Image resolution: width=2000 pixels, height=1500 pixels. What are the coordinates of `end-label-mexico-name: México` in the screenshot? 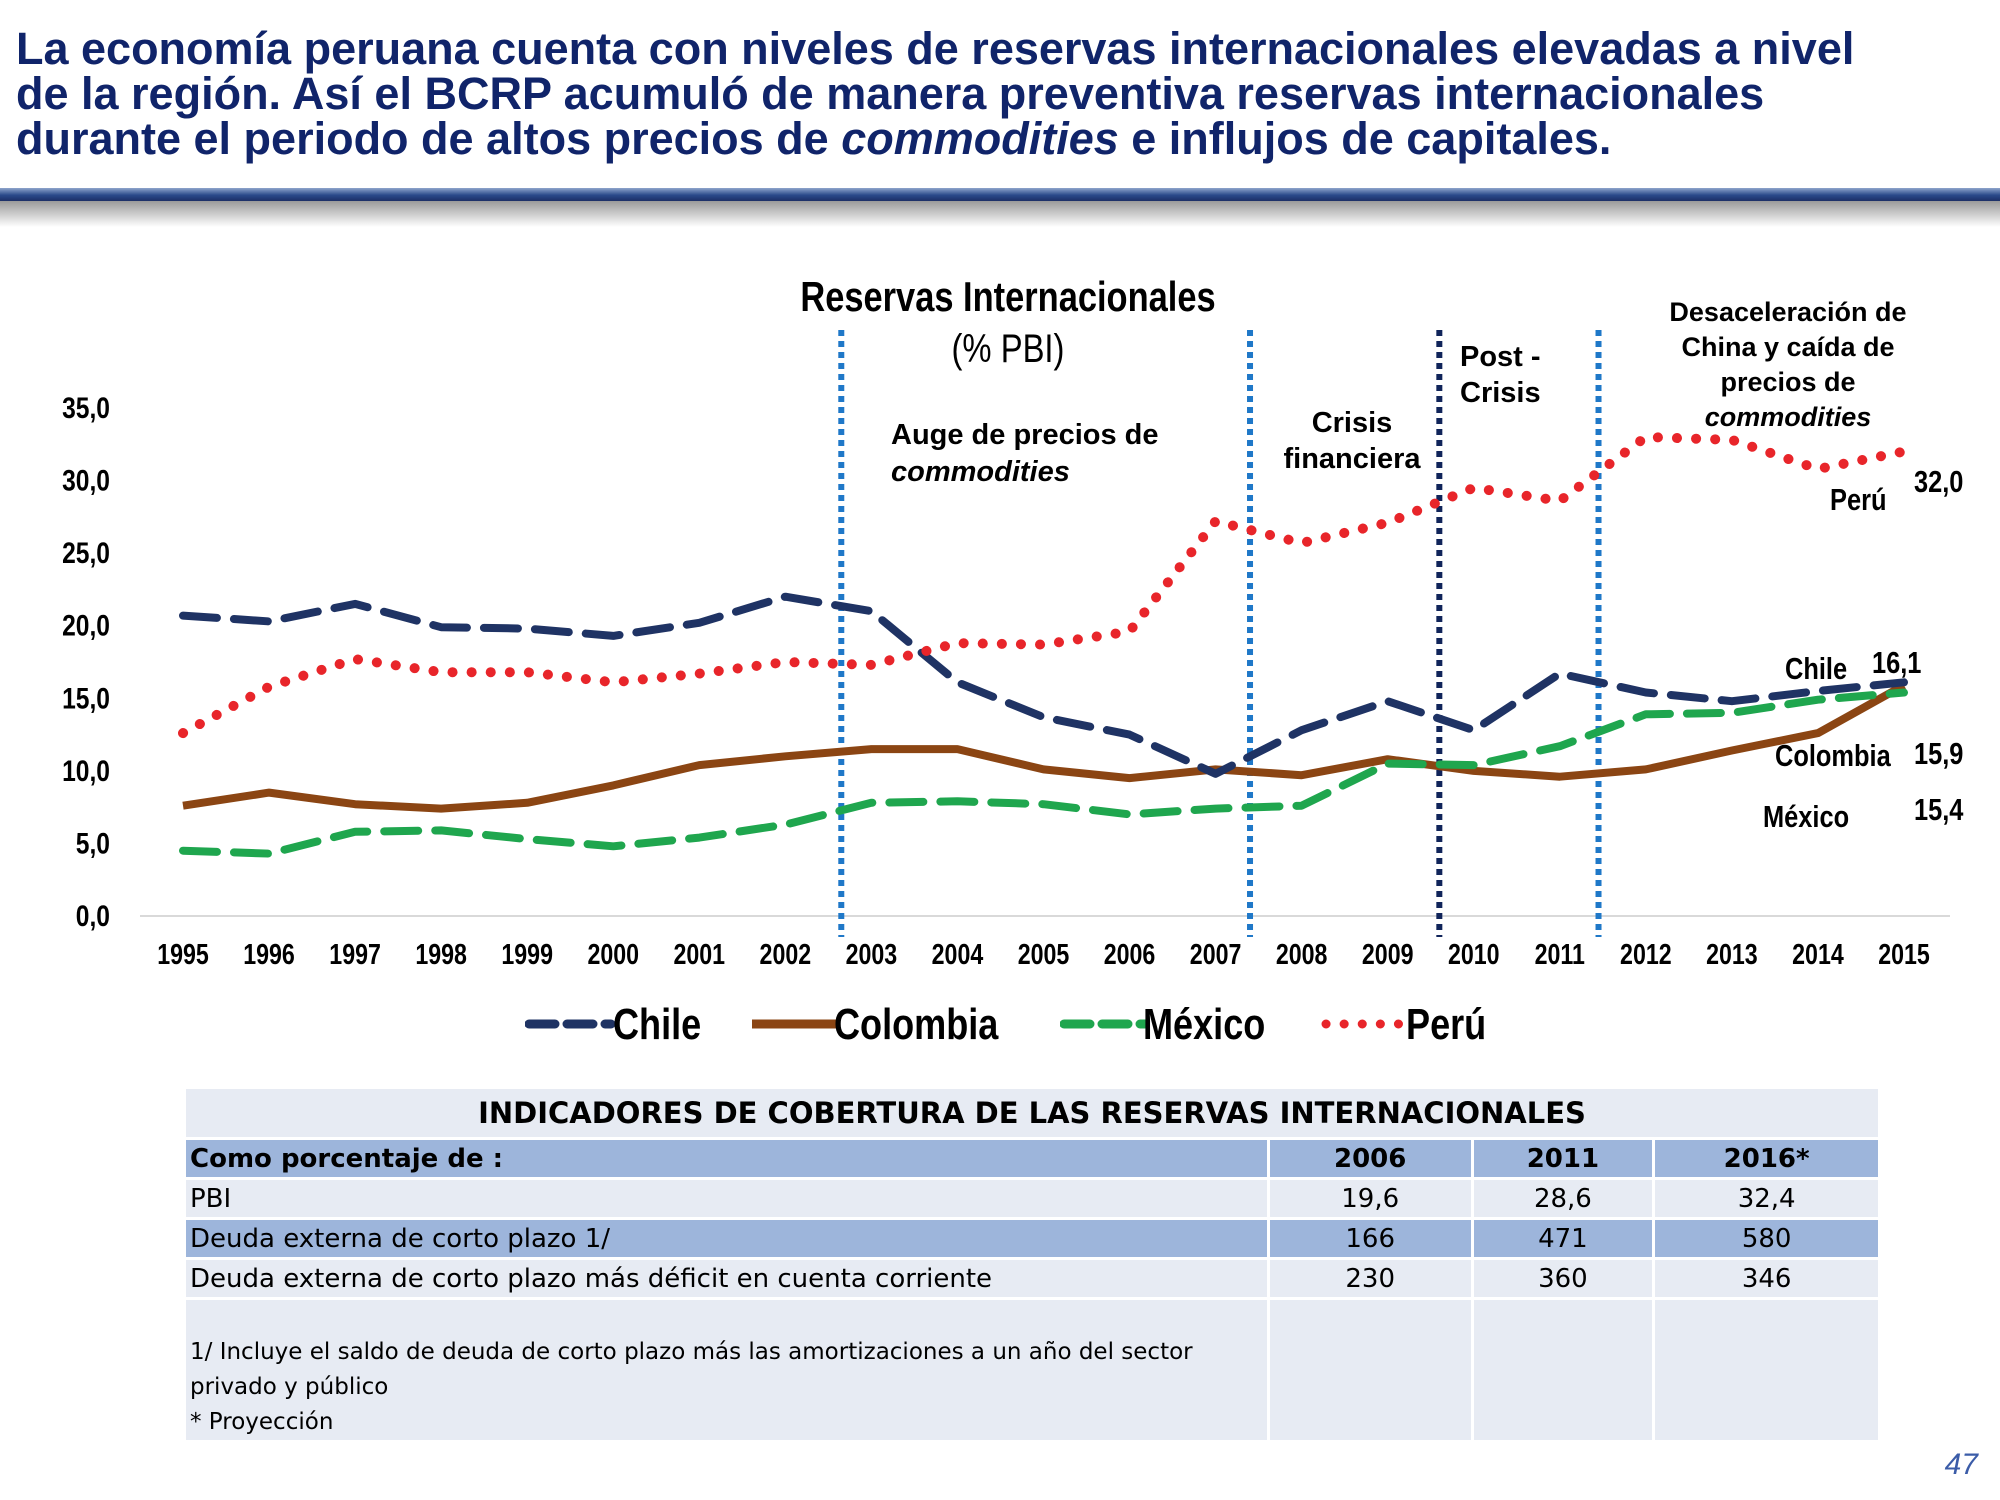 It's located at (1806, 817).